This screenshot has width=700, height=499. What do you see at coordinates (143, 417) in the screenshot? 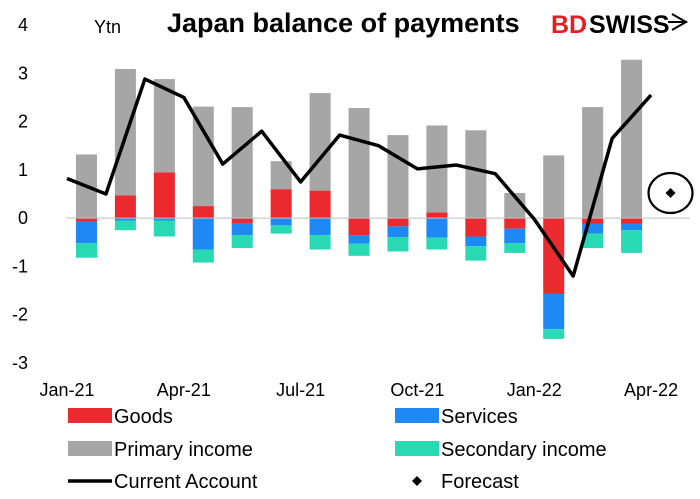
I see `legend-label: Goods` at bounding box center [143, 417].